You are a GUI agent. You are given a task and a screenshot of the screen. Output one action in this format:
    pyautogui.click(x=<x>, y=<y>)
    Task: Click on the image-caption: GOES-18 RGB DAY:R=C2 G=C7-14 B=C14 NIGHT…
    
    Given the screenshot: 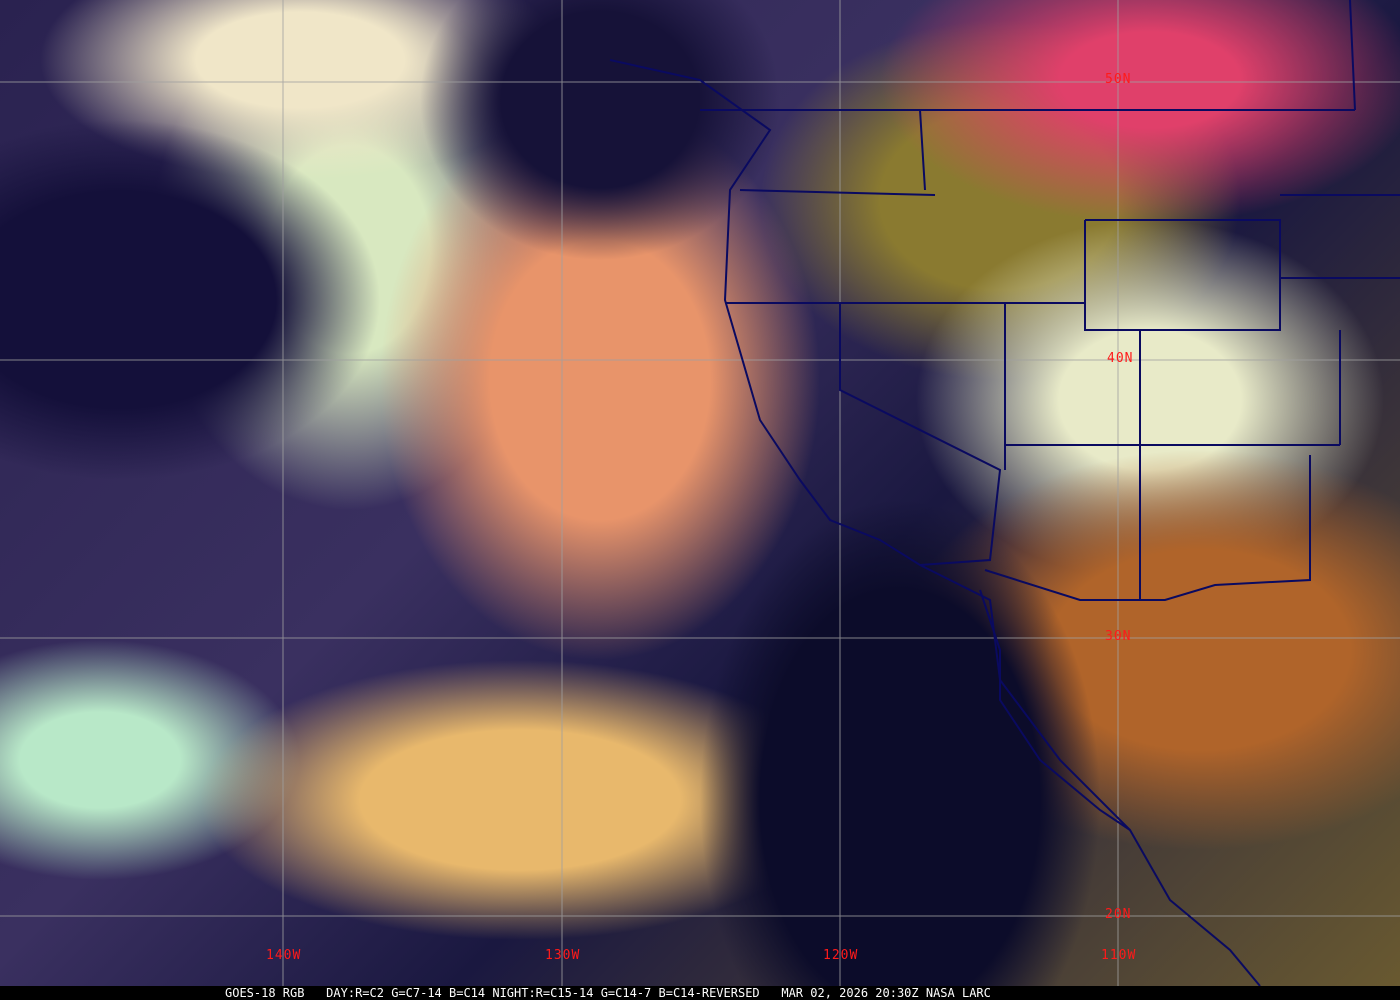 What is the action you would take?
    pyautogui.click(x=700, y=993)
    